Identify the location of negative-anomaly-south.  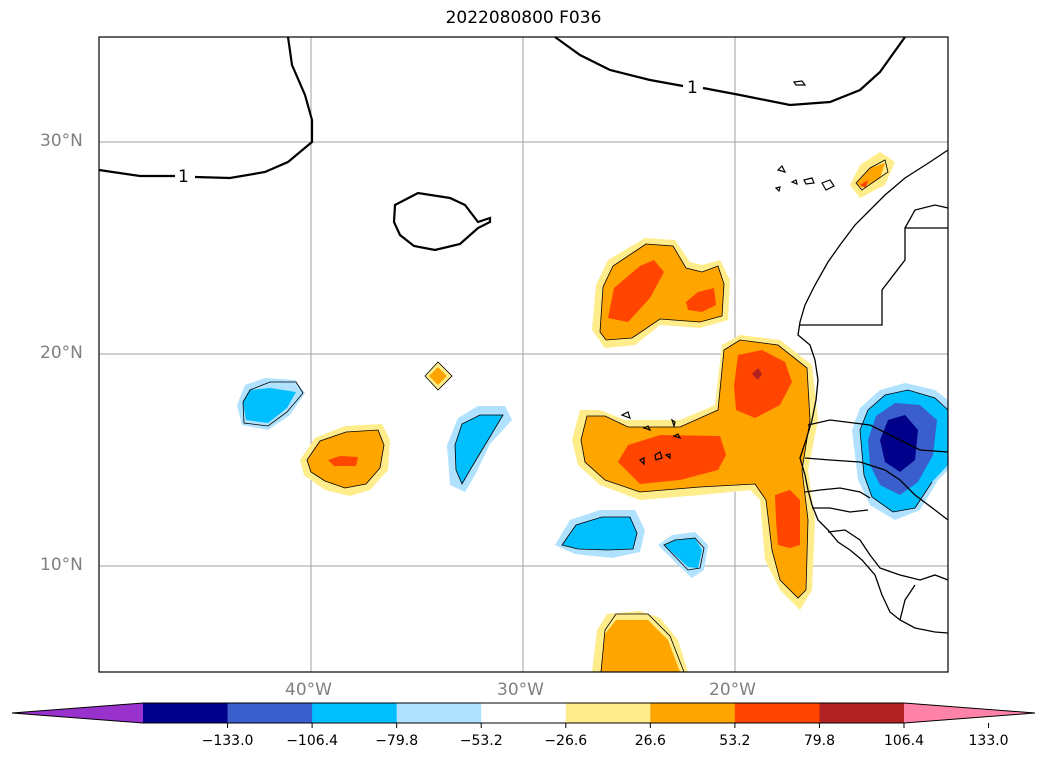
(631, 544).